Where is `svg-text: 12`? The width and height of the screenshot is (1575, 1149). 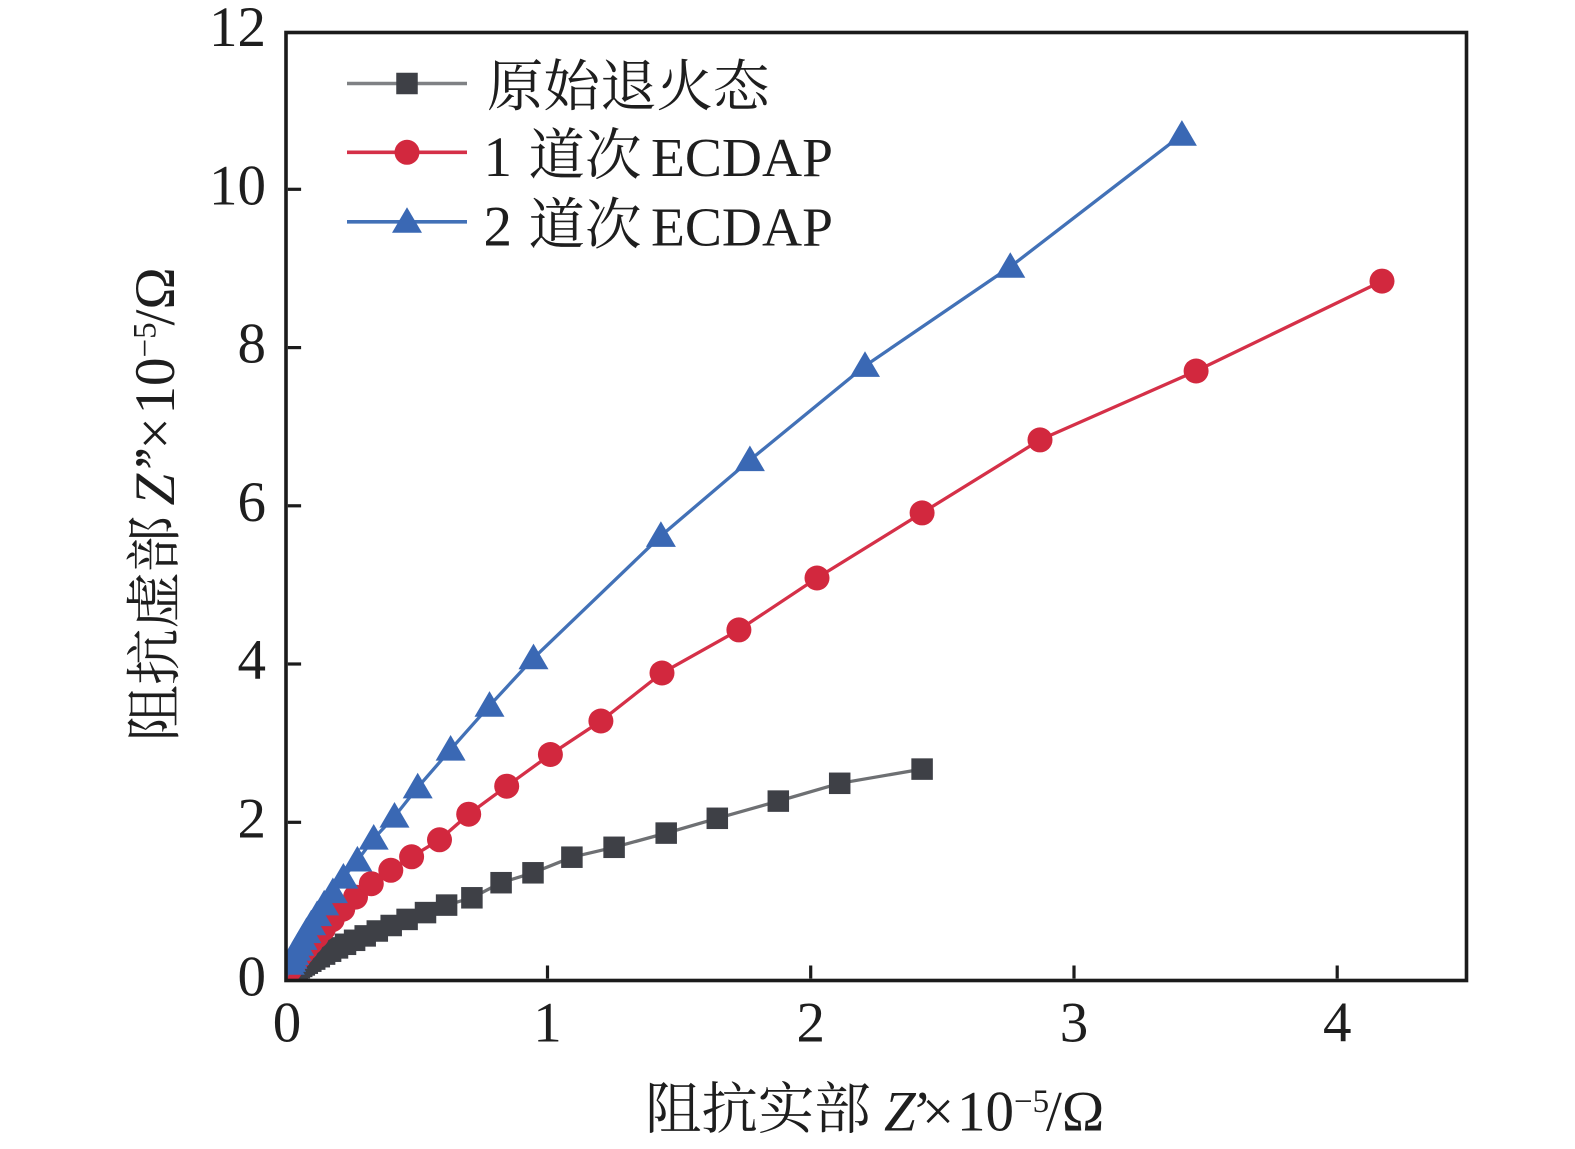
svg-text: 12 is located at coordinates (237, 29).